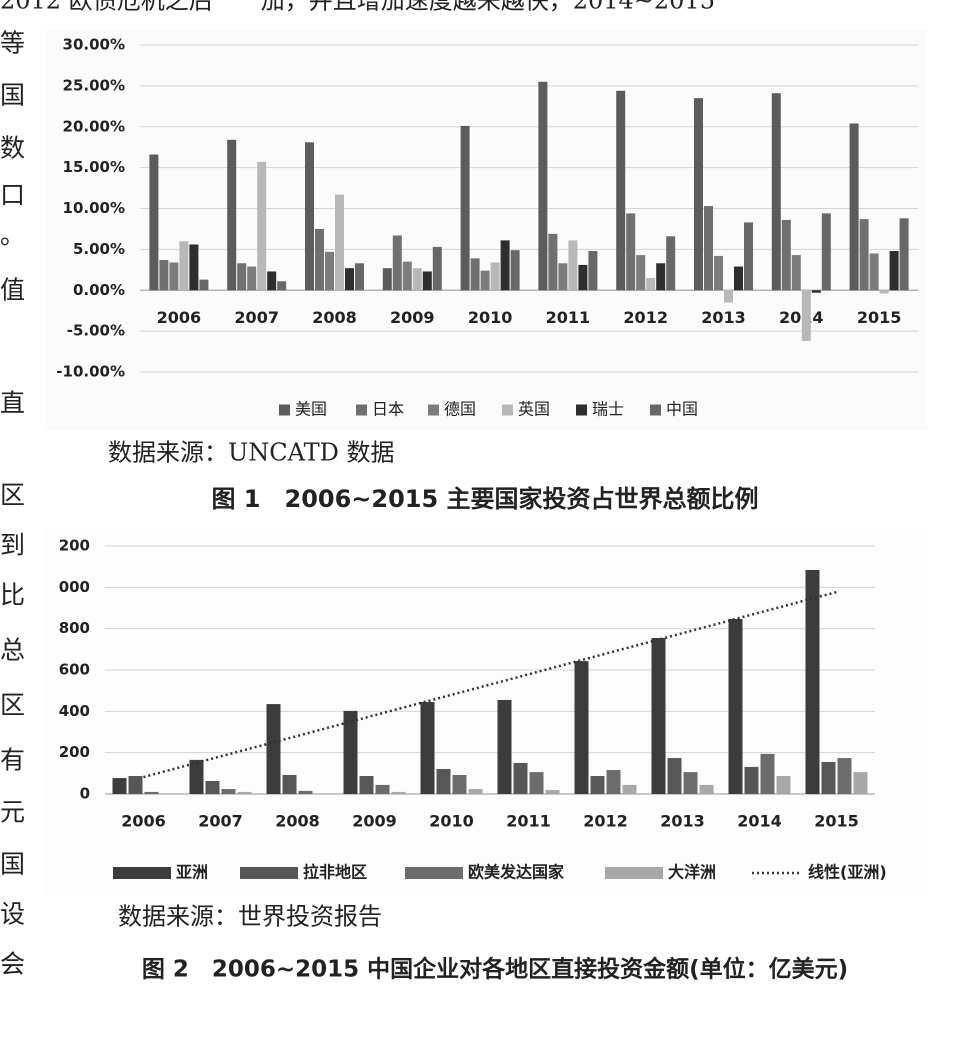  What do you see at coordinates (516, 872) in the screenshot?
I see `legend-label: 欧美发达国家` at bounding box center [516, 872].